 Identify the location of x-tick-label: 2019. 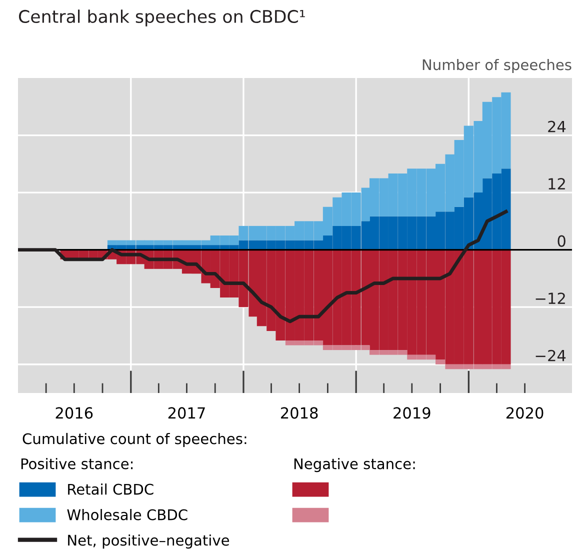
(412, 413).